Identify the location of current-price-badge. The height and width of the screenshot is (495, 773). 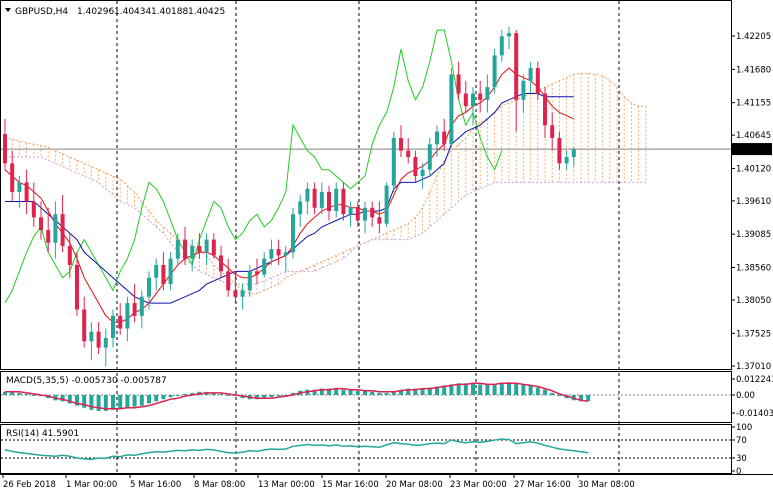
(752, 149).